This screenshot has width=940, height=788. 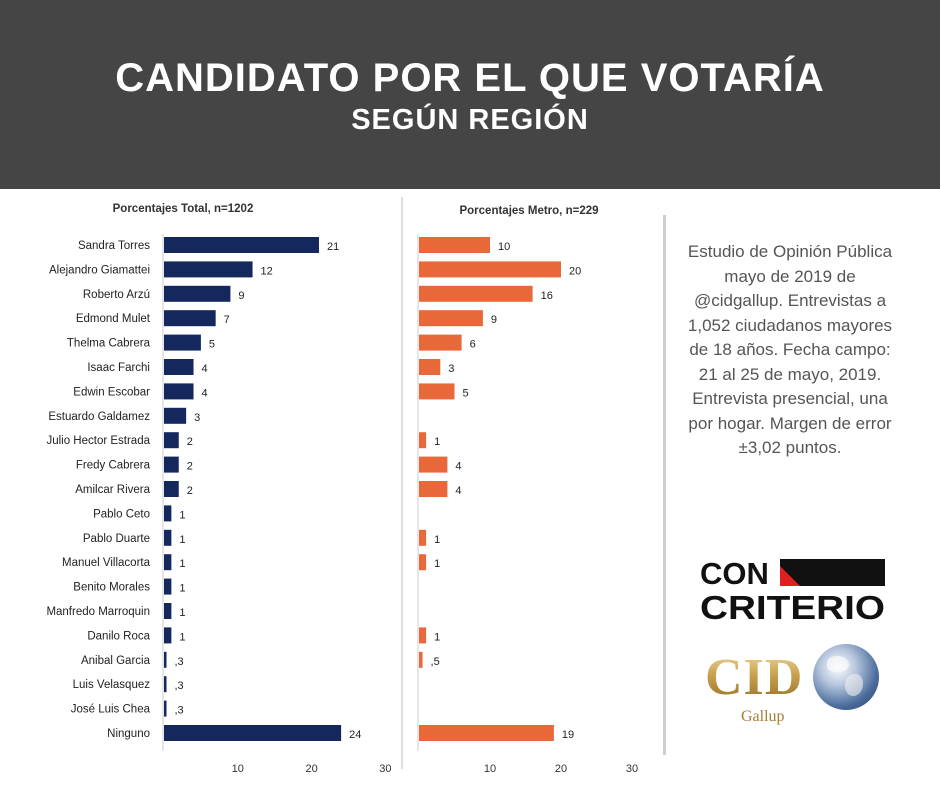 I want to click on category-label: José Luis Chea, so click(x=111, y=710).